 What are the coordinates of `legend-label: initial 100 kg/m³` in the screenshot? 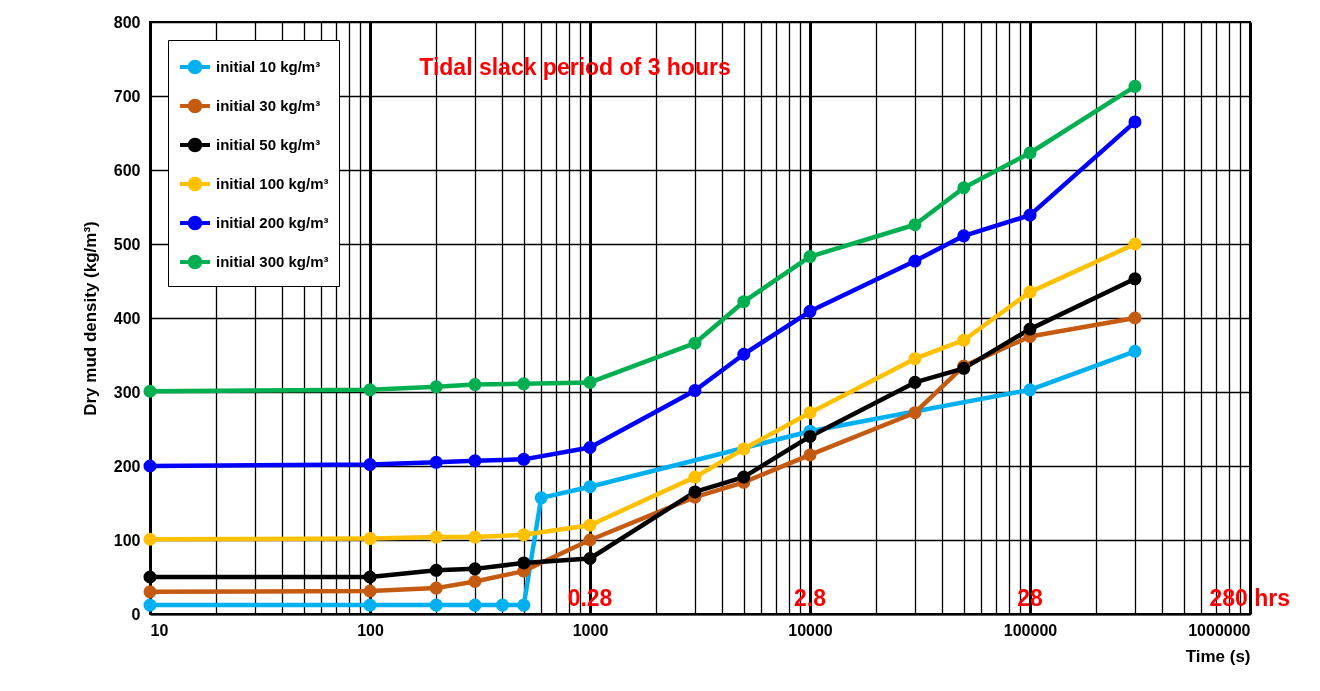 It's located at (272, 183).